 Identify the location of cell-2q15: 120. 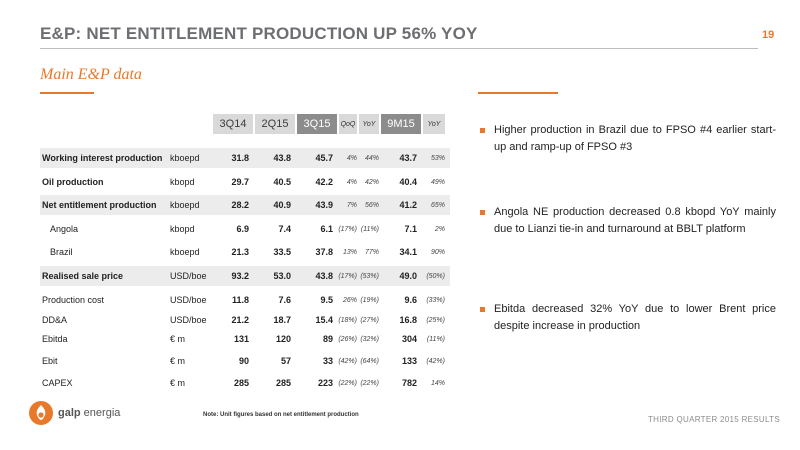
(283, 339).